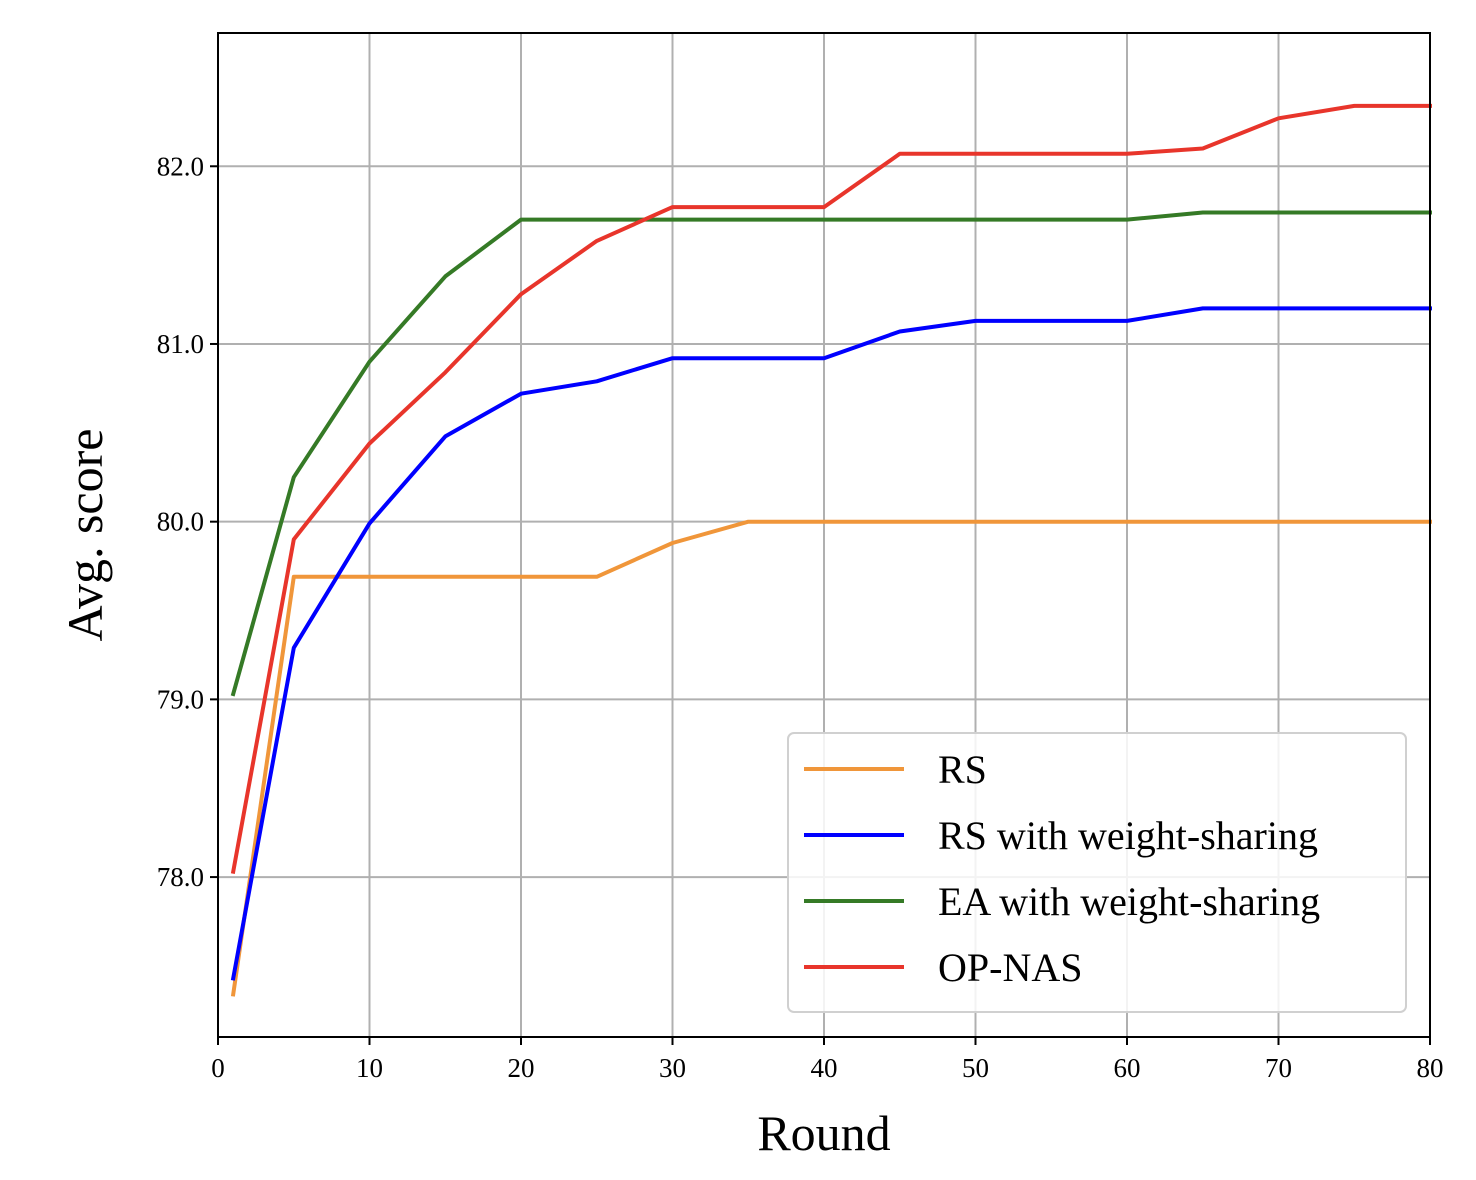 The image size is (1476, 1180). What do you see at coordinates (369, 1068) in the screenshot?
I see `x-tick-label: 10` at bounding box center [369, 1068].